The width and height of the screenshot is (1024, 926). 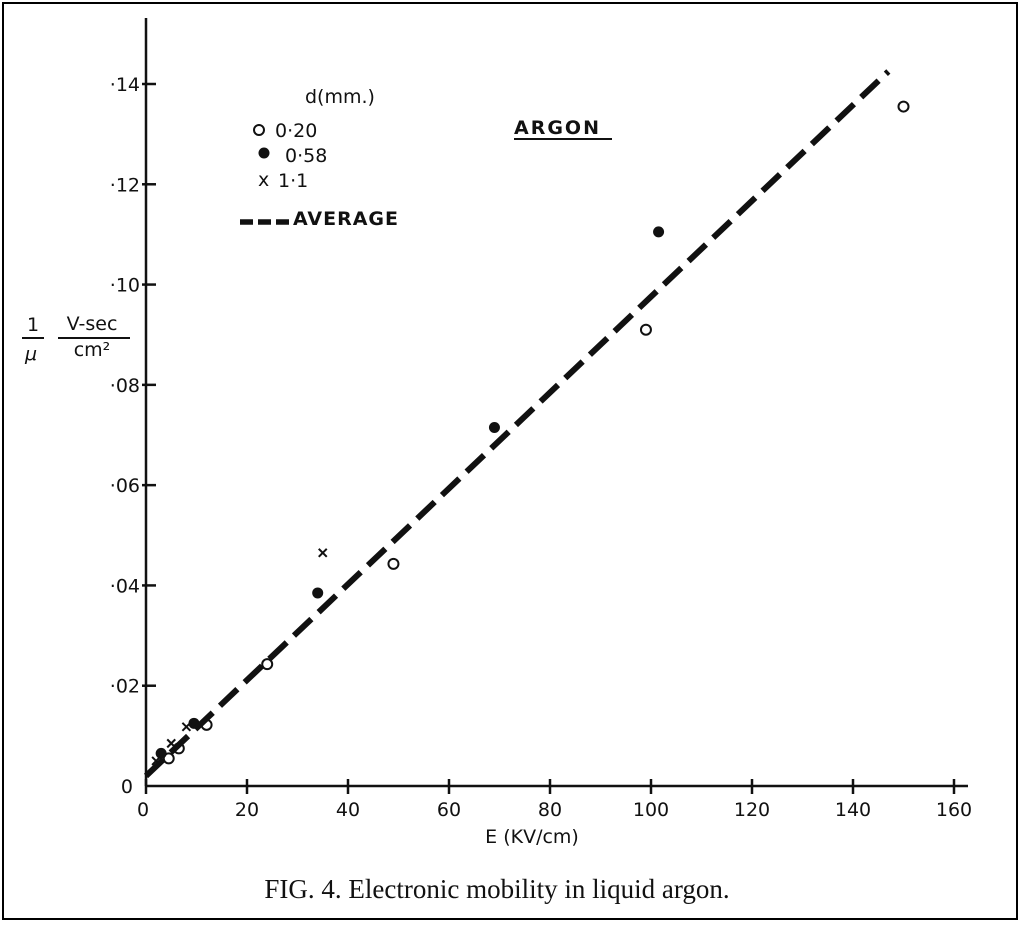 What do you see at coordinates (557, 128) in the screenshot?
I see `chart-title: ARGON` at bounding box center [557, 128].